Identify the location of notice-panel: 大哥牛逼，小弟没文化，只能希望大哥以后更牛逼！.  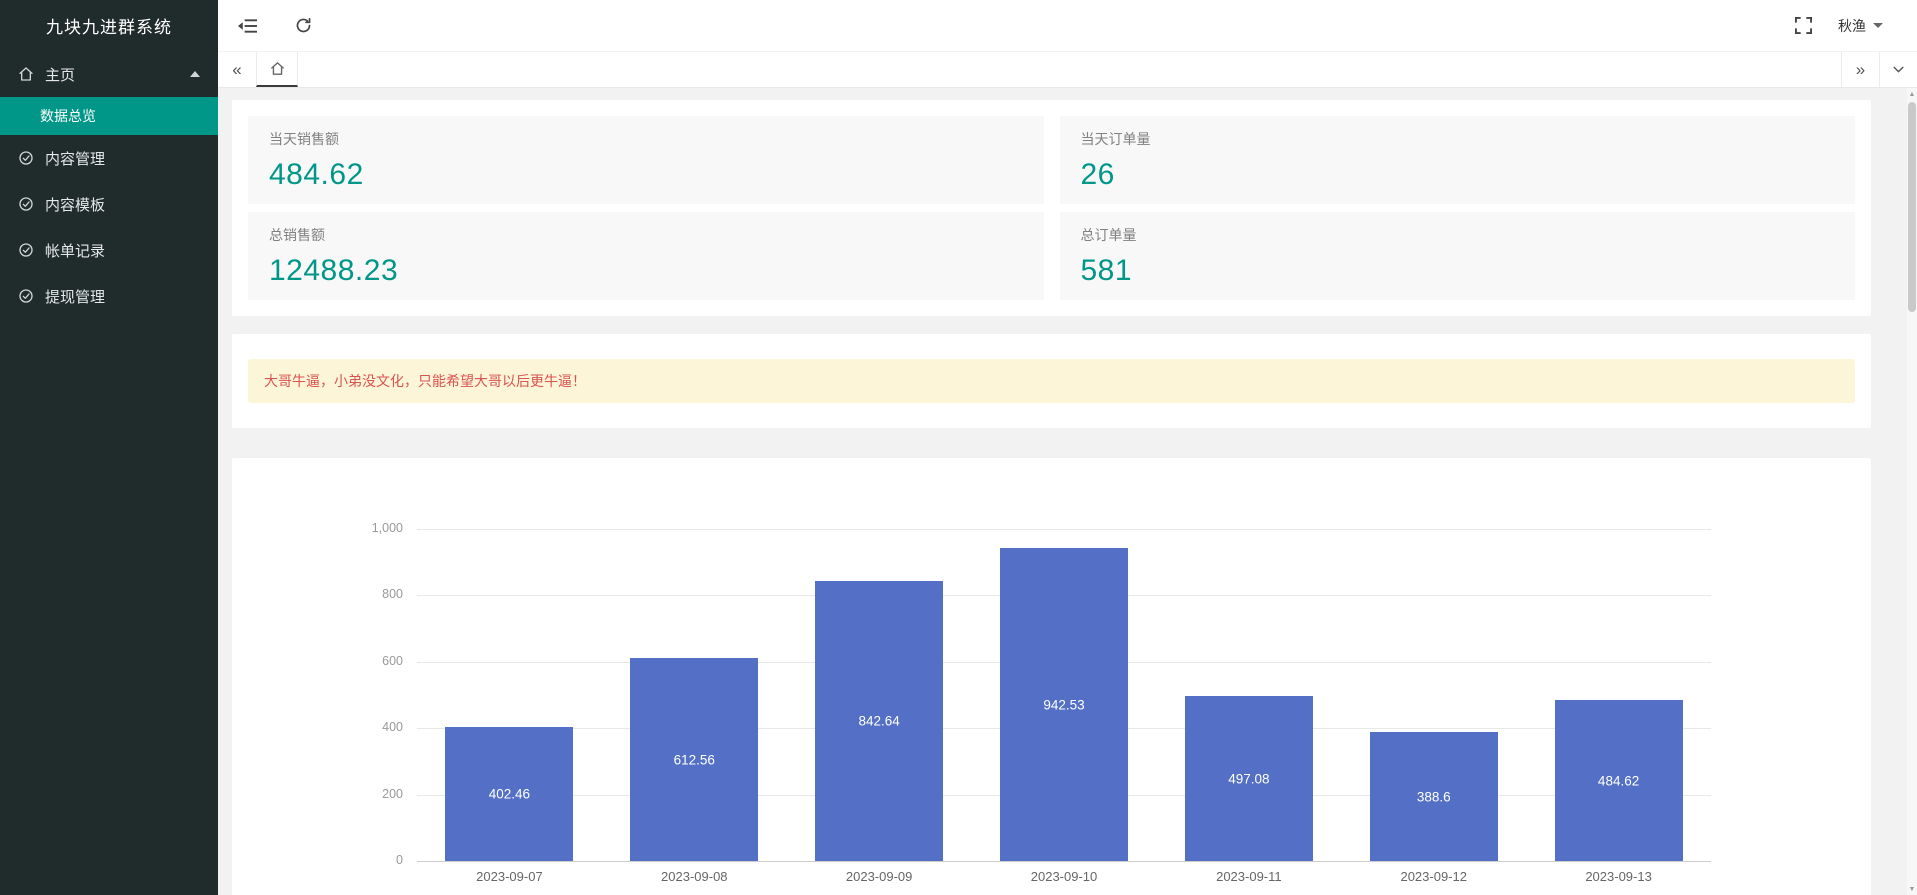
(1051, 381).